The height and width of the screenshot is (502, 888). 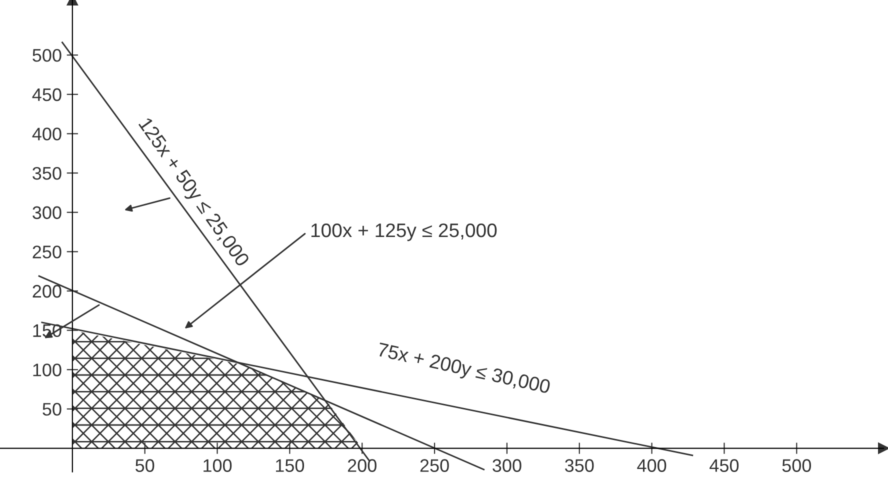 What do you see at coordinates (290, 465) in the screenshot?
I see `x-tick-label: 150` at bounding box center [290, 465].